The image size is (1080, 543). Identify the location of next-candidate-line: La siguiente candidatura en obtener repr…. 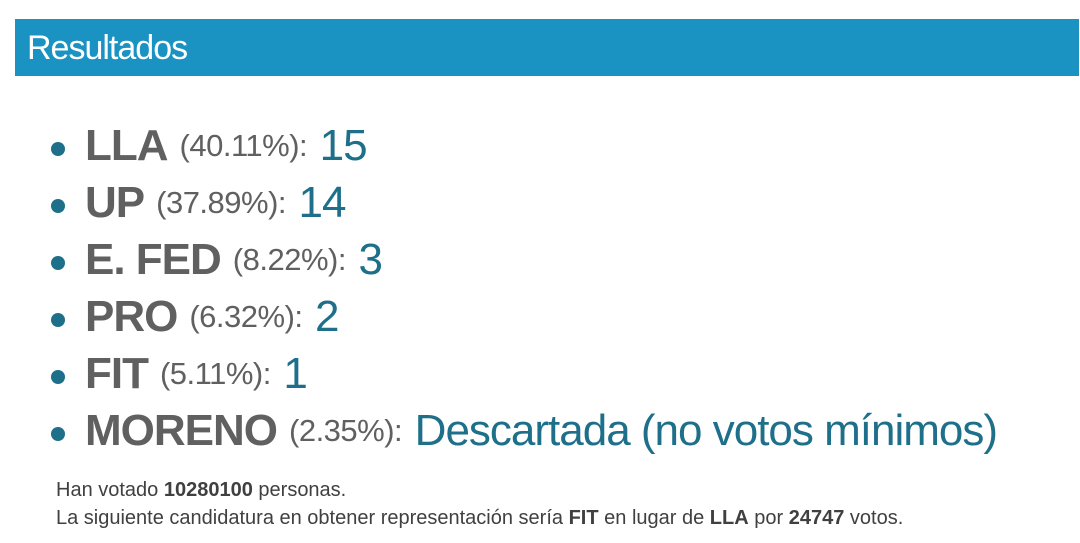
(480, 518).